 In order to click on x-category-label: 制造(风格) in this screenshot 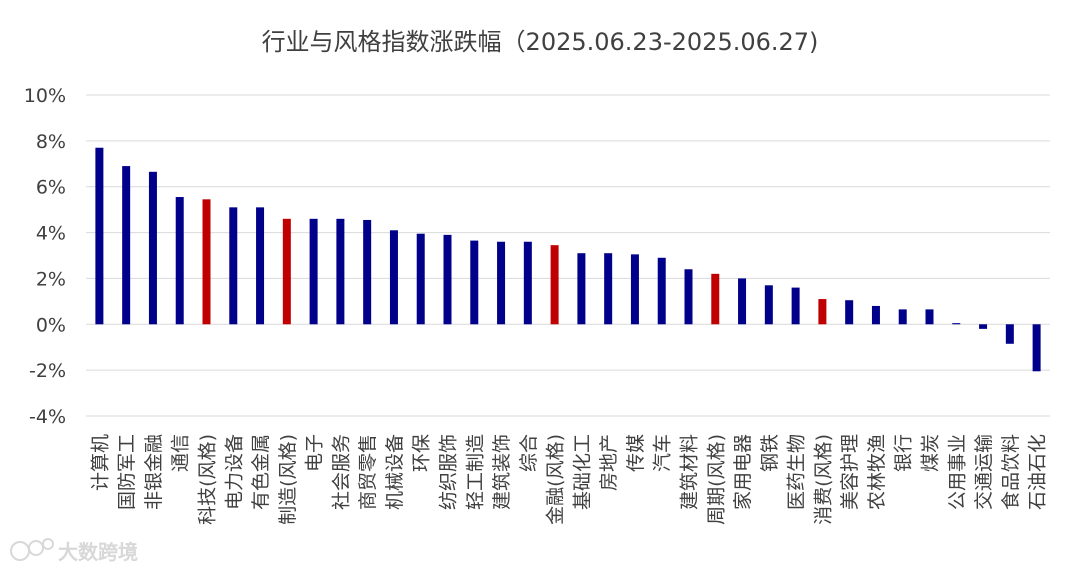, I will do `click(288, 479)`.